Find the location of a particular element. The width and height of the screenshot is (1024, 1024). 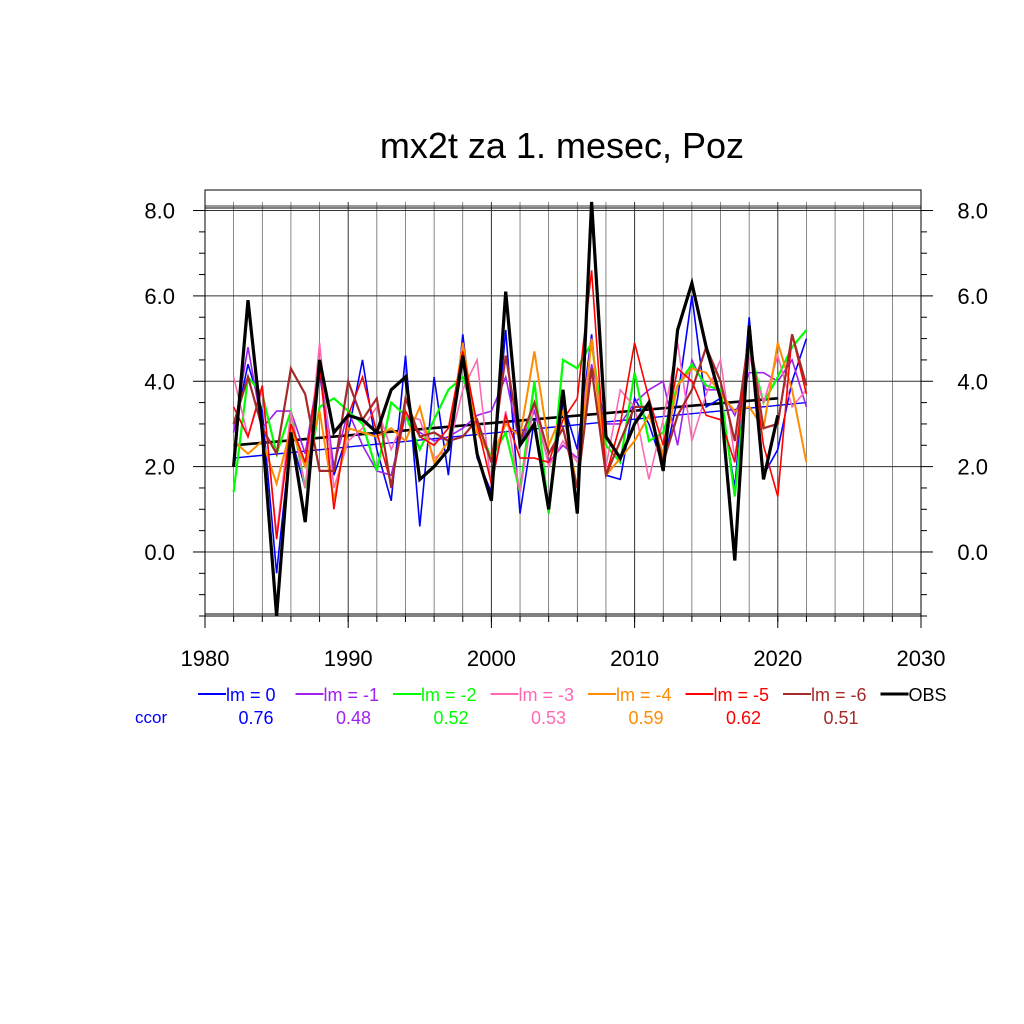

y-tick-label-left: 0.0 is located at coordinates (159, 552).